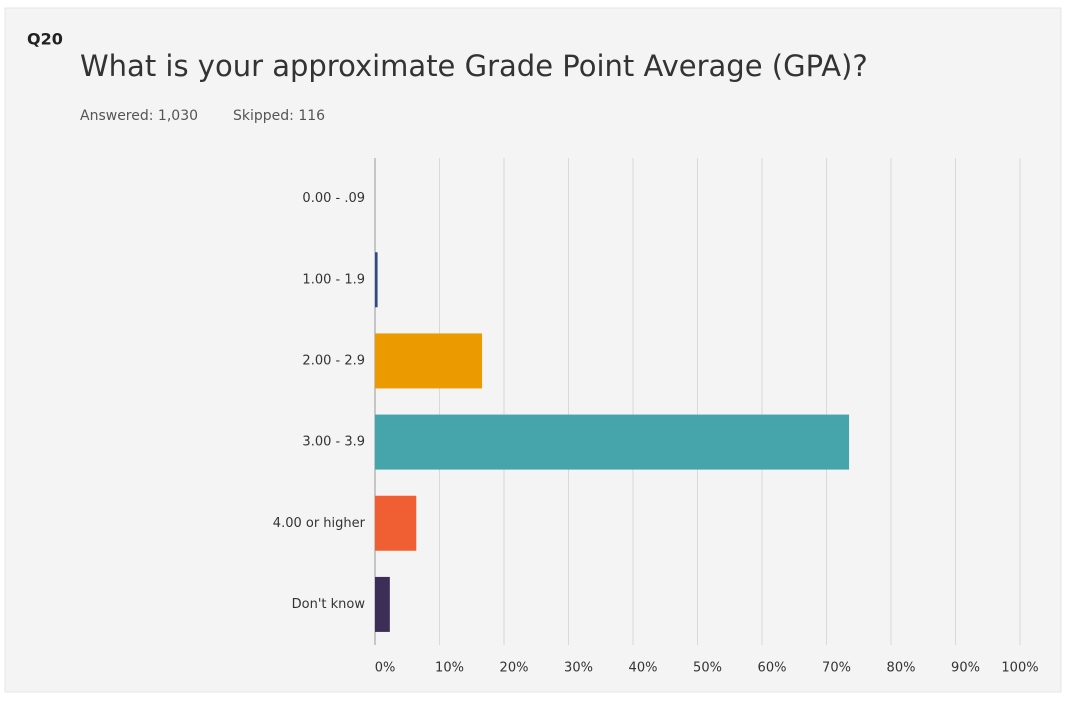 This screenshot has height=706, width=1066. What do you see at coordinates (333, 198) in the screenshot?
I see `y-tick-label: 0.00 - .09` at bounding box center [333, 198].